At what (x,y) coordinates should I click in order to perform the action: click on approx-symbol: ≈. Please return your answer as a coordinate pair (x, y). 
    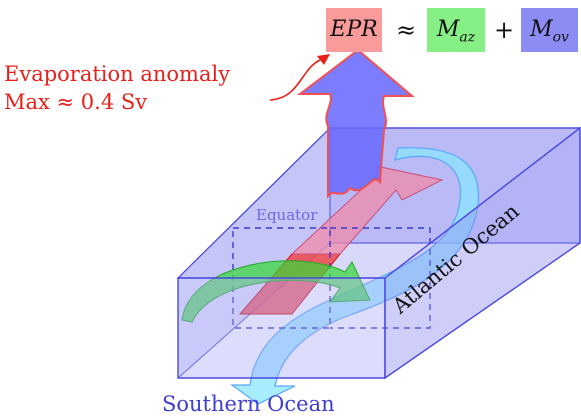
    Looking at the image, I should click on (406, 30).